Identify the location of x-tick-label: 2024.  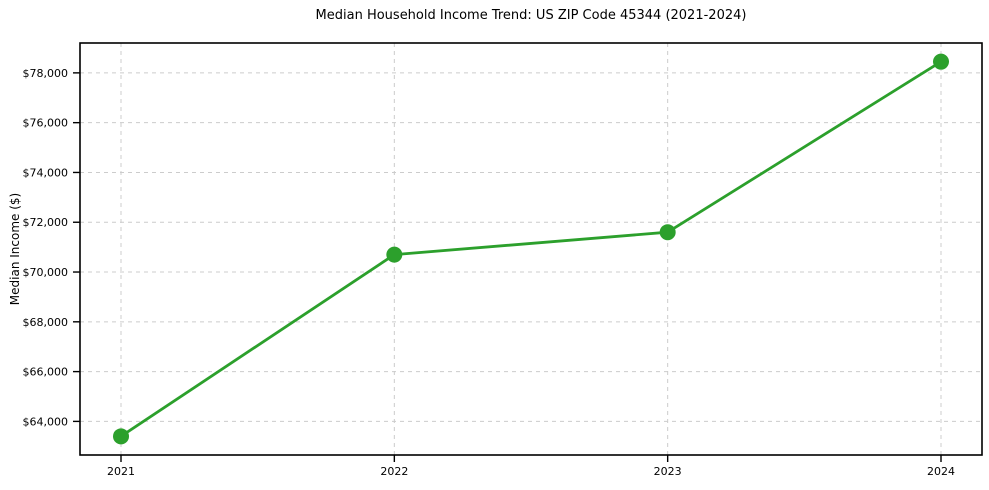
(941, 471).